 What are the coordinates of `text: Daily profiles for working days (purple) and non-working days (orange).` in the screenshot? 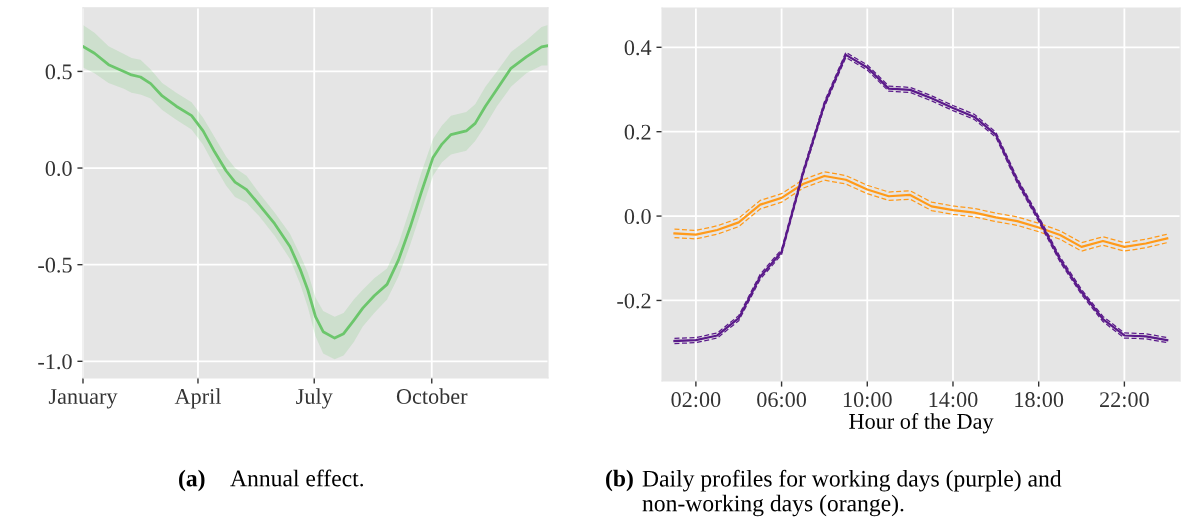 It's located at (852, 493).